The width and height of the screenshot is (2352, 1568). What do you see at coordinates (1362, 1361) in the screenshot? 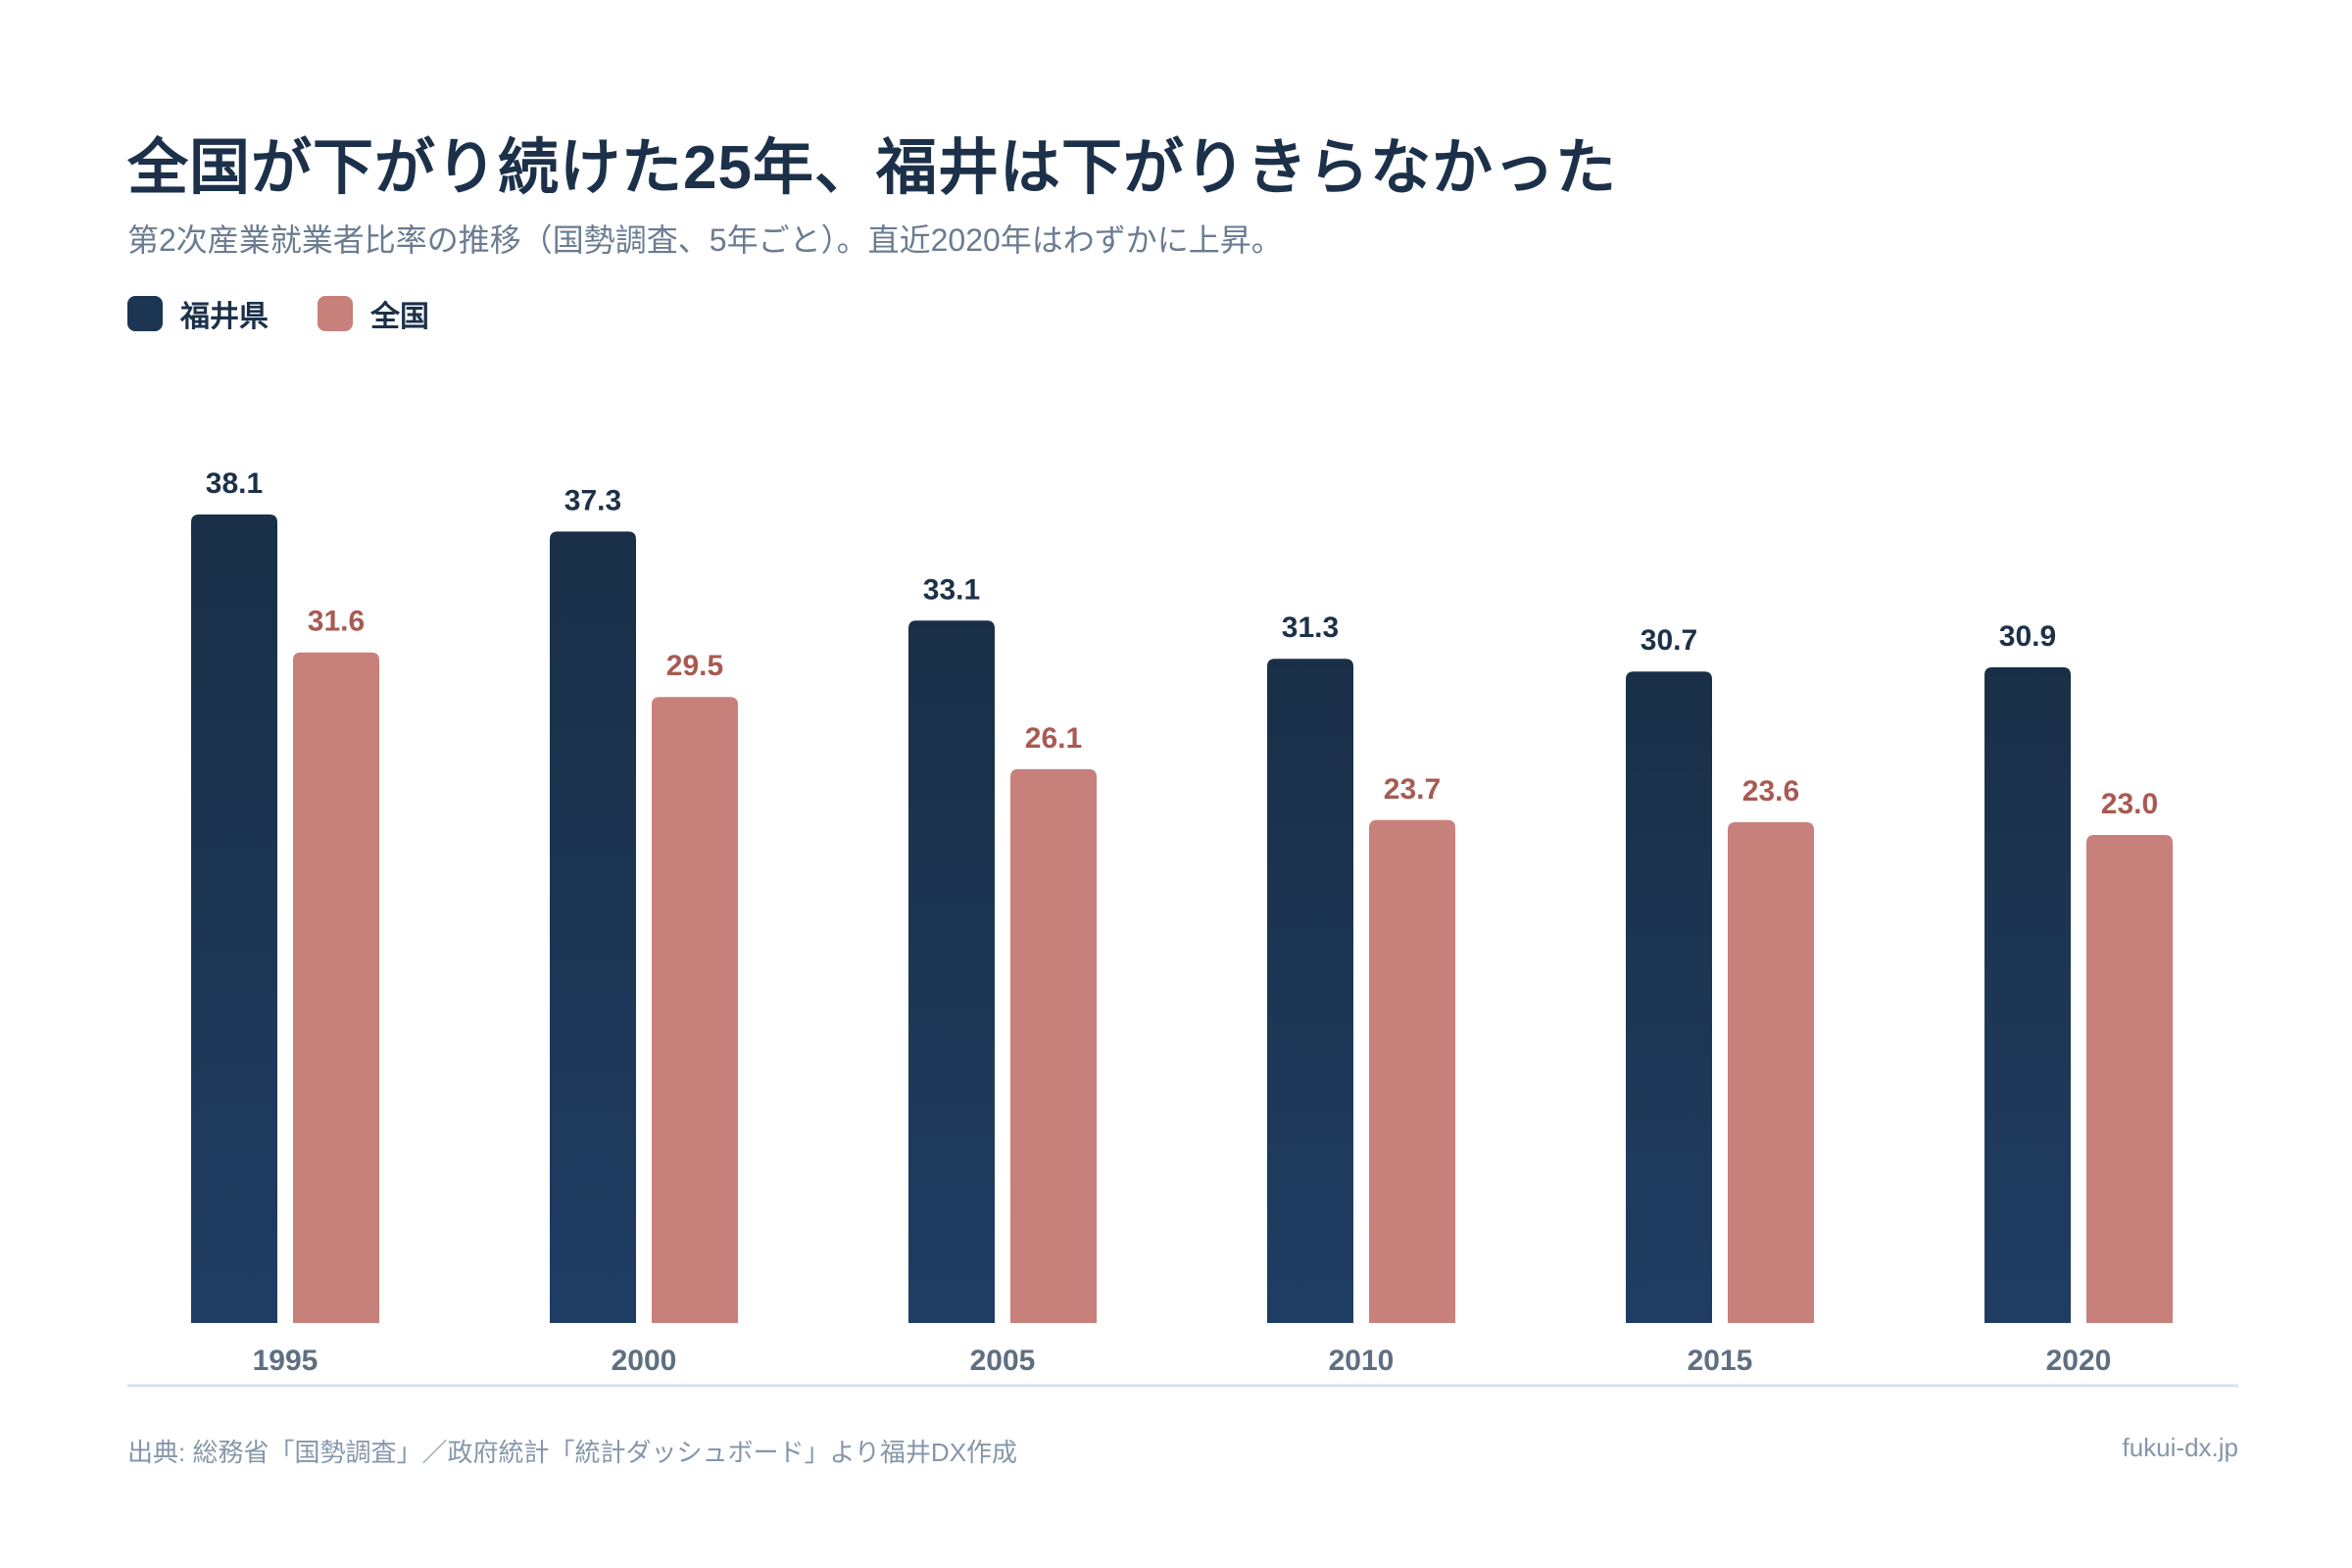
I see `x-tick-label-2010: 2010` at bounding box center [1362, 1361].